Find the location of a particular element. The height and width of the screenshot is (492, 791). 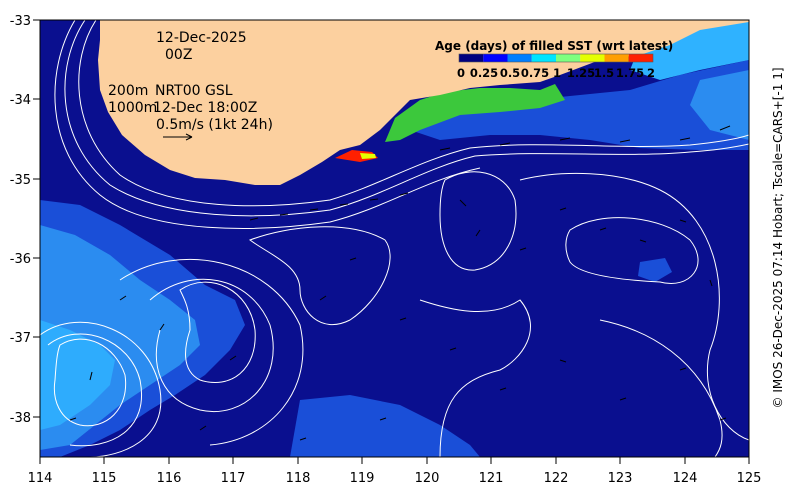

colorbar-title: Age (days) of filled SST (wrt latest) is located at coordinates (554, 46).